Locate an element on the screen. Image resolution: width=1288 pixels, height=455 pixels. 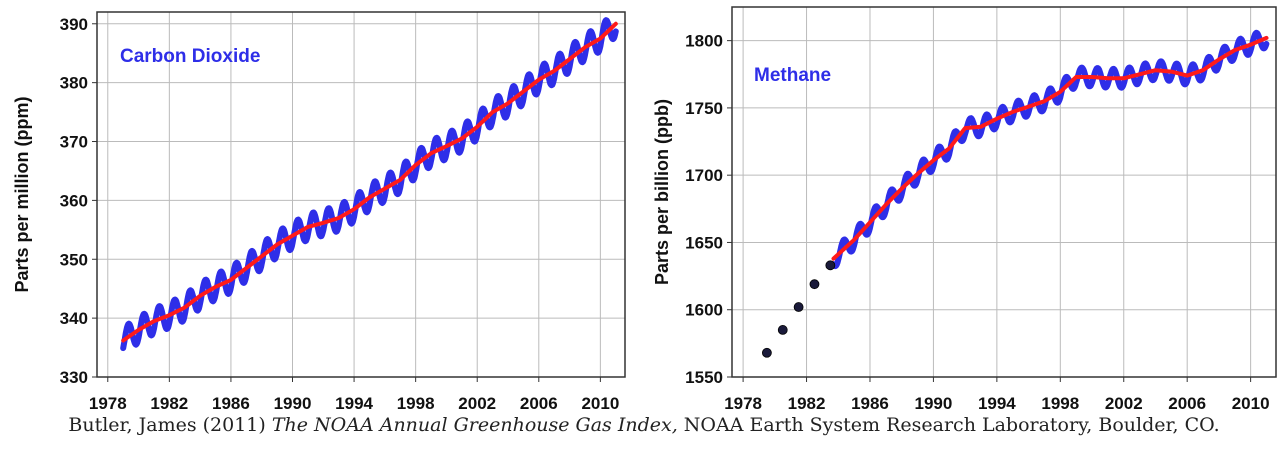
methane-y-axis-label: Parts per billion (ppb) is located at coordinates (662, 192).